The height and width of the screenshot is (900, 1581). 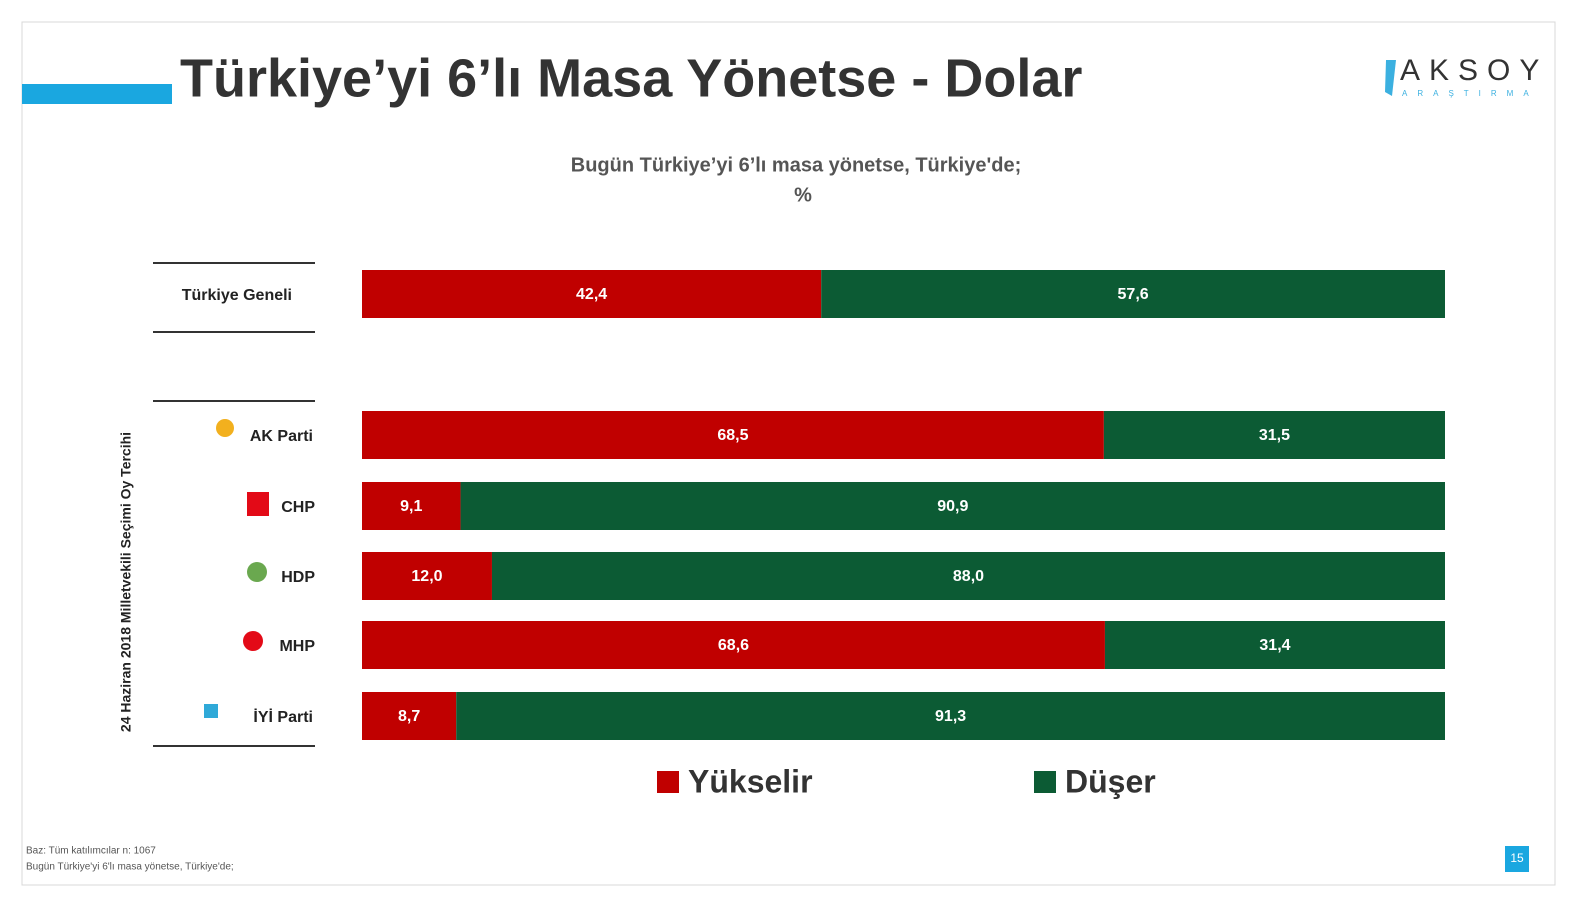 I want to click on akp-icon, so click(x=225, y=428).